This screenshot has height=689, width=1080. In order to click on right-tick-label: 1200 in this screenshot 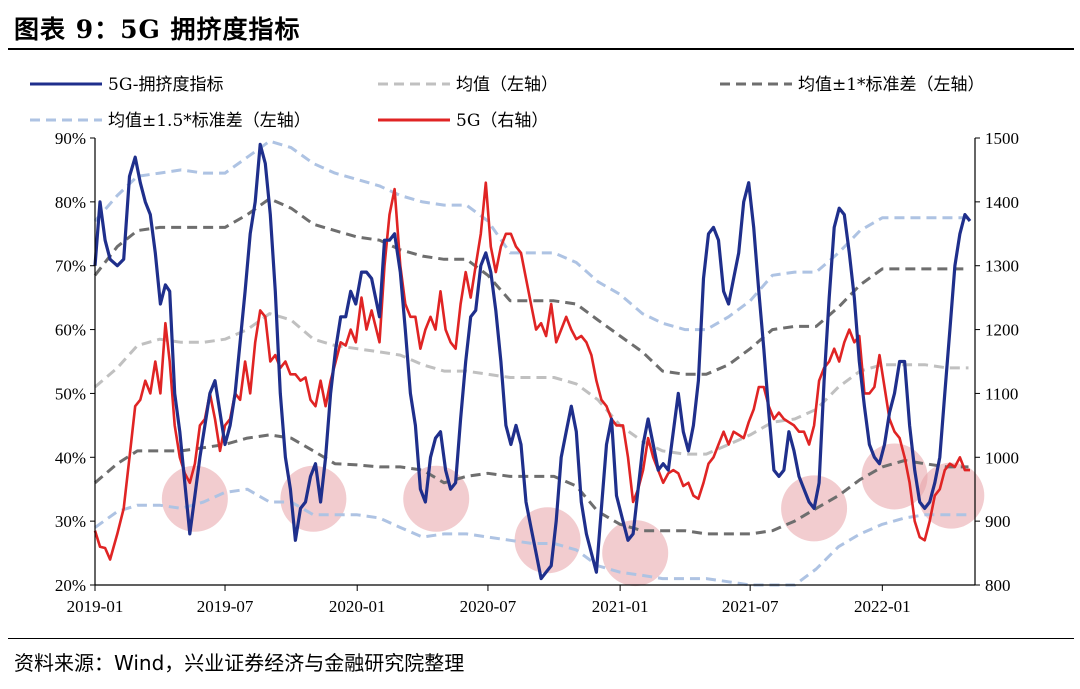, I will do `click(1002, 330)`.